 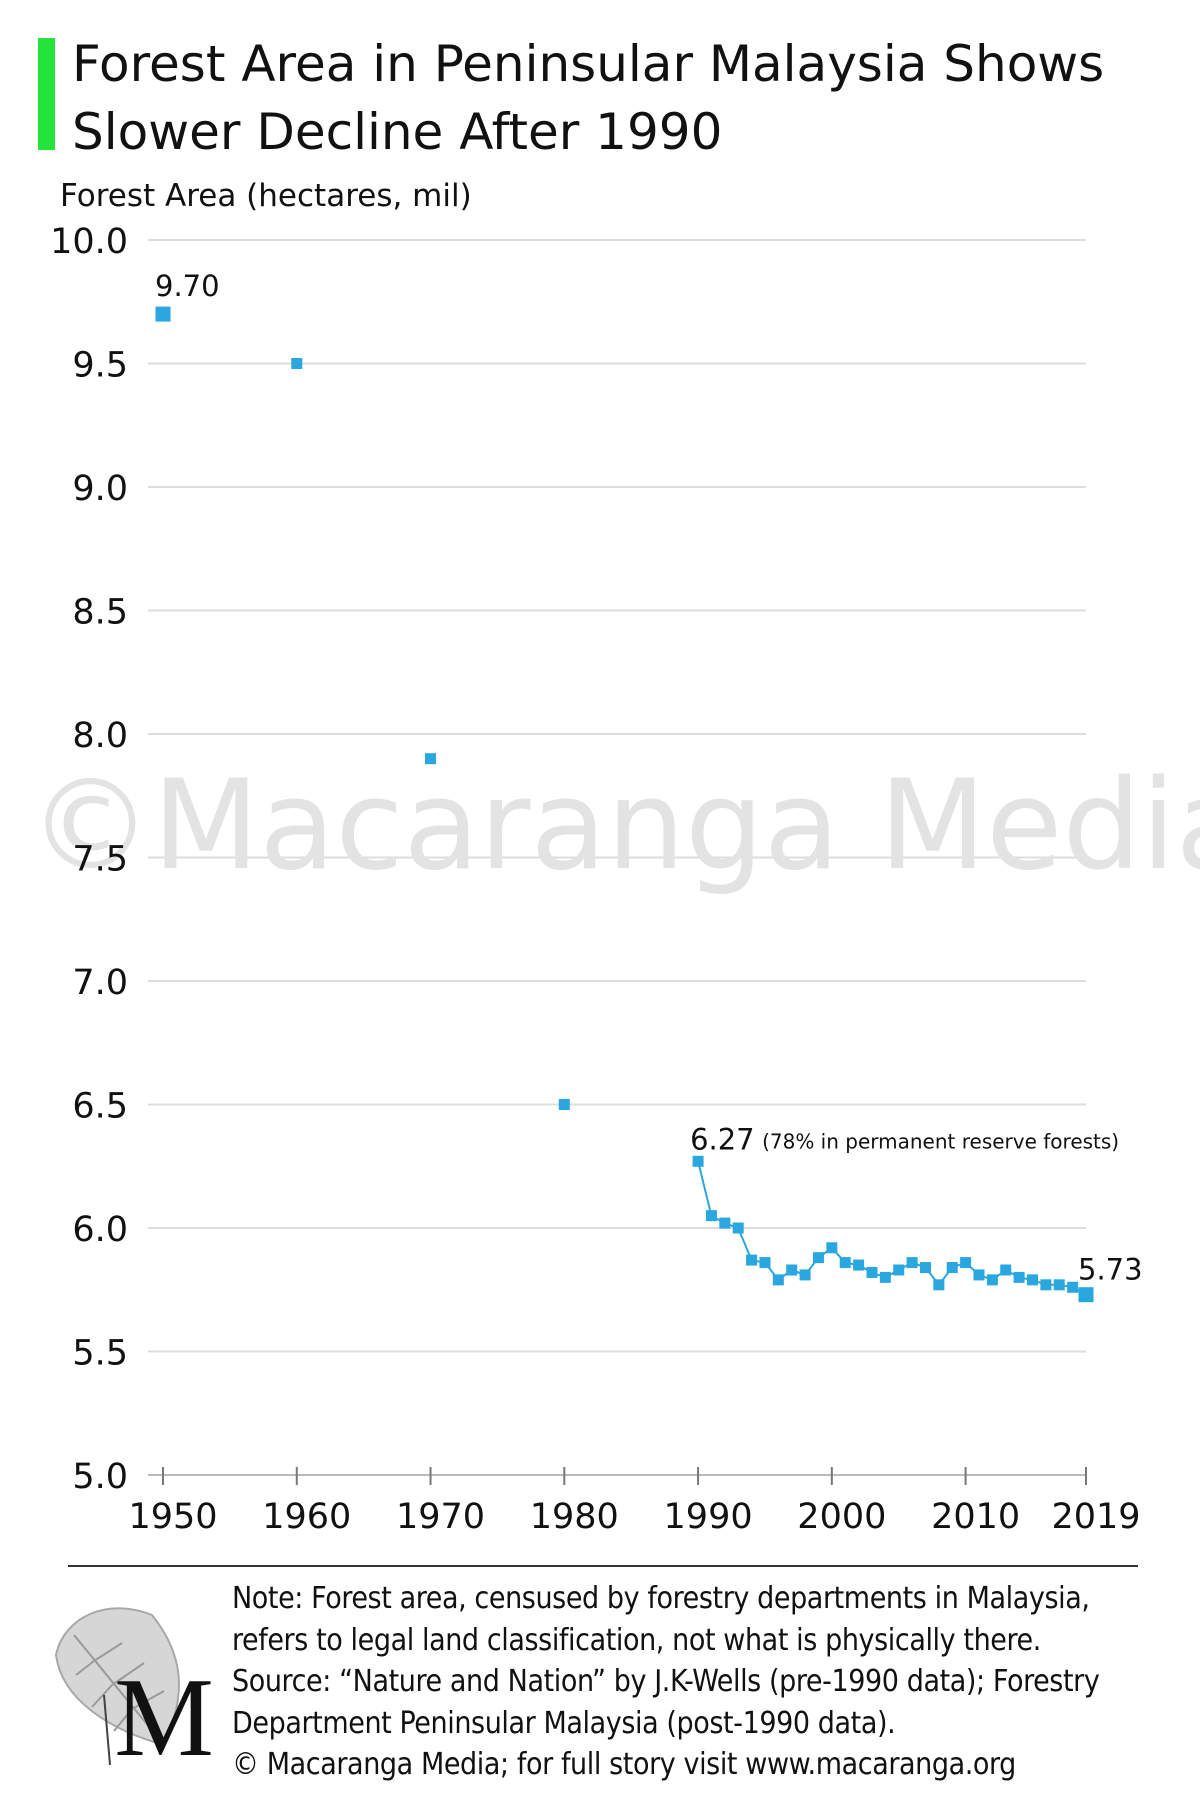 I want to click on x-tick-label: 2019, so click(x=1095, y=1517).